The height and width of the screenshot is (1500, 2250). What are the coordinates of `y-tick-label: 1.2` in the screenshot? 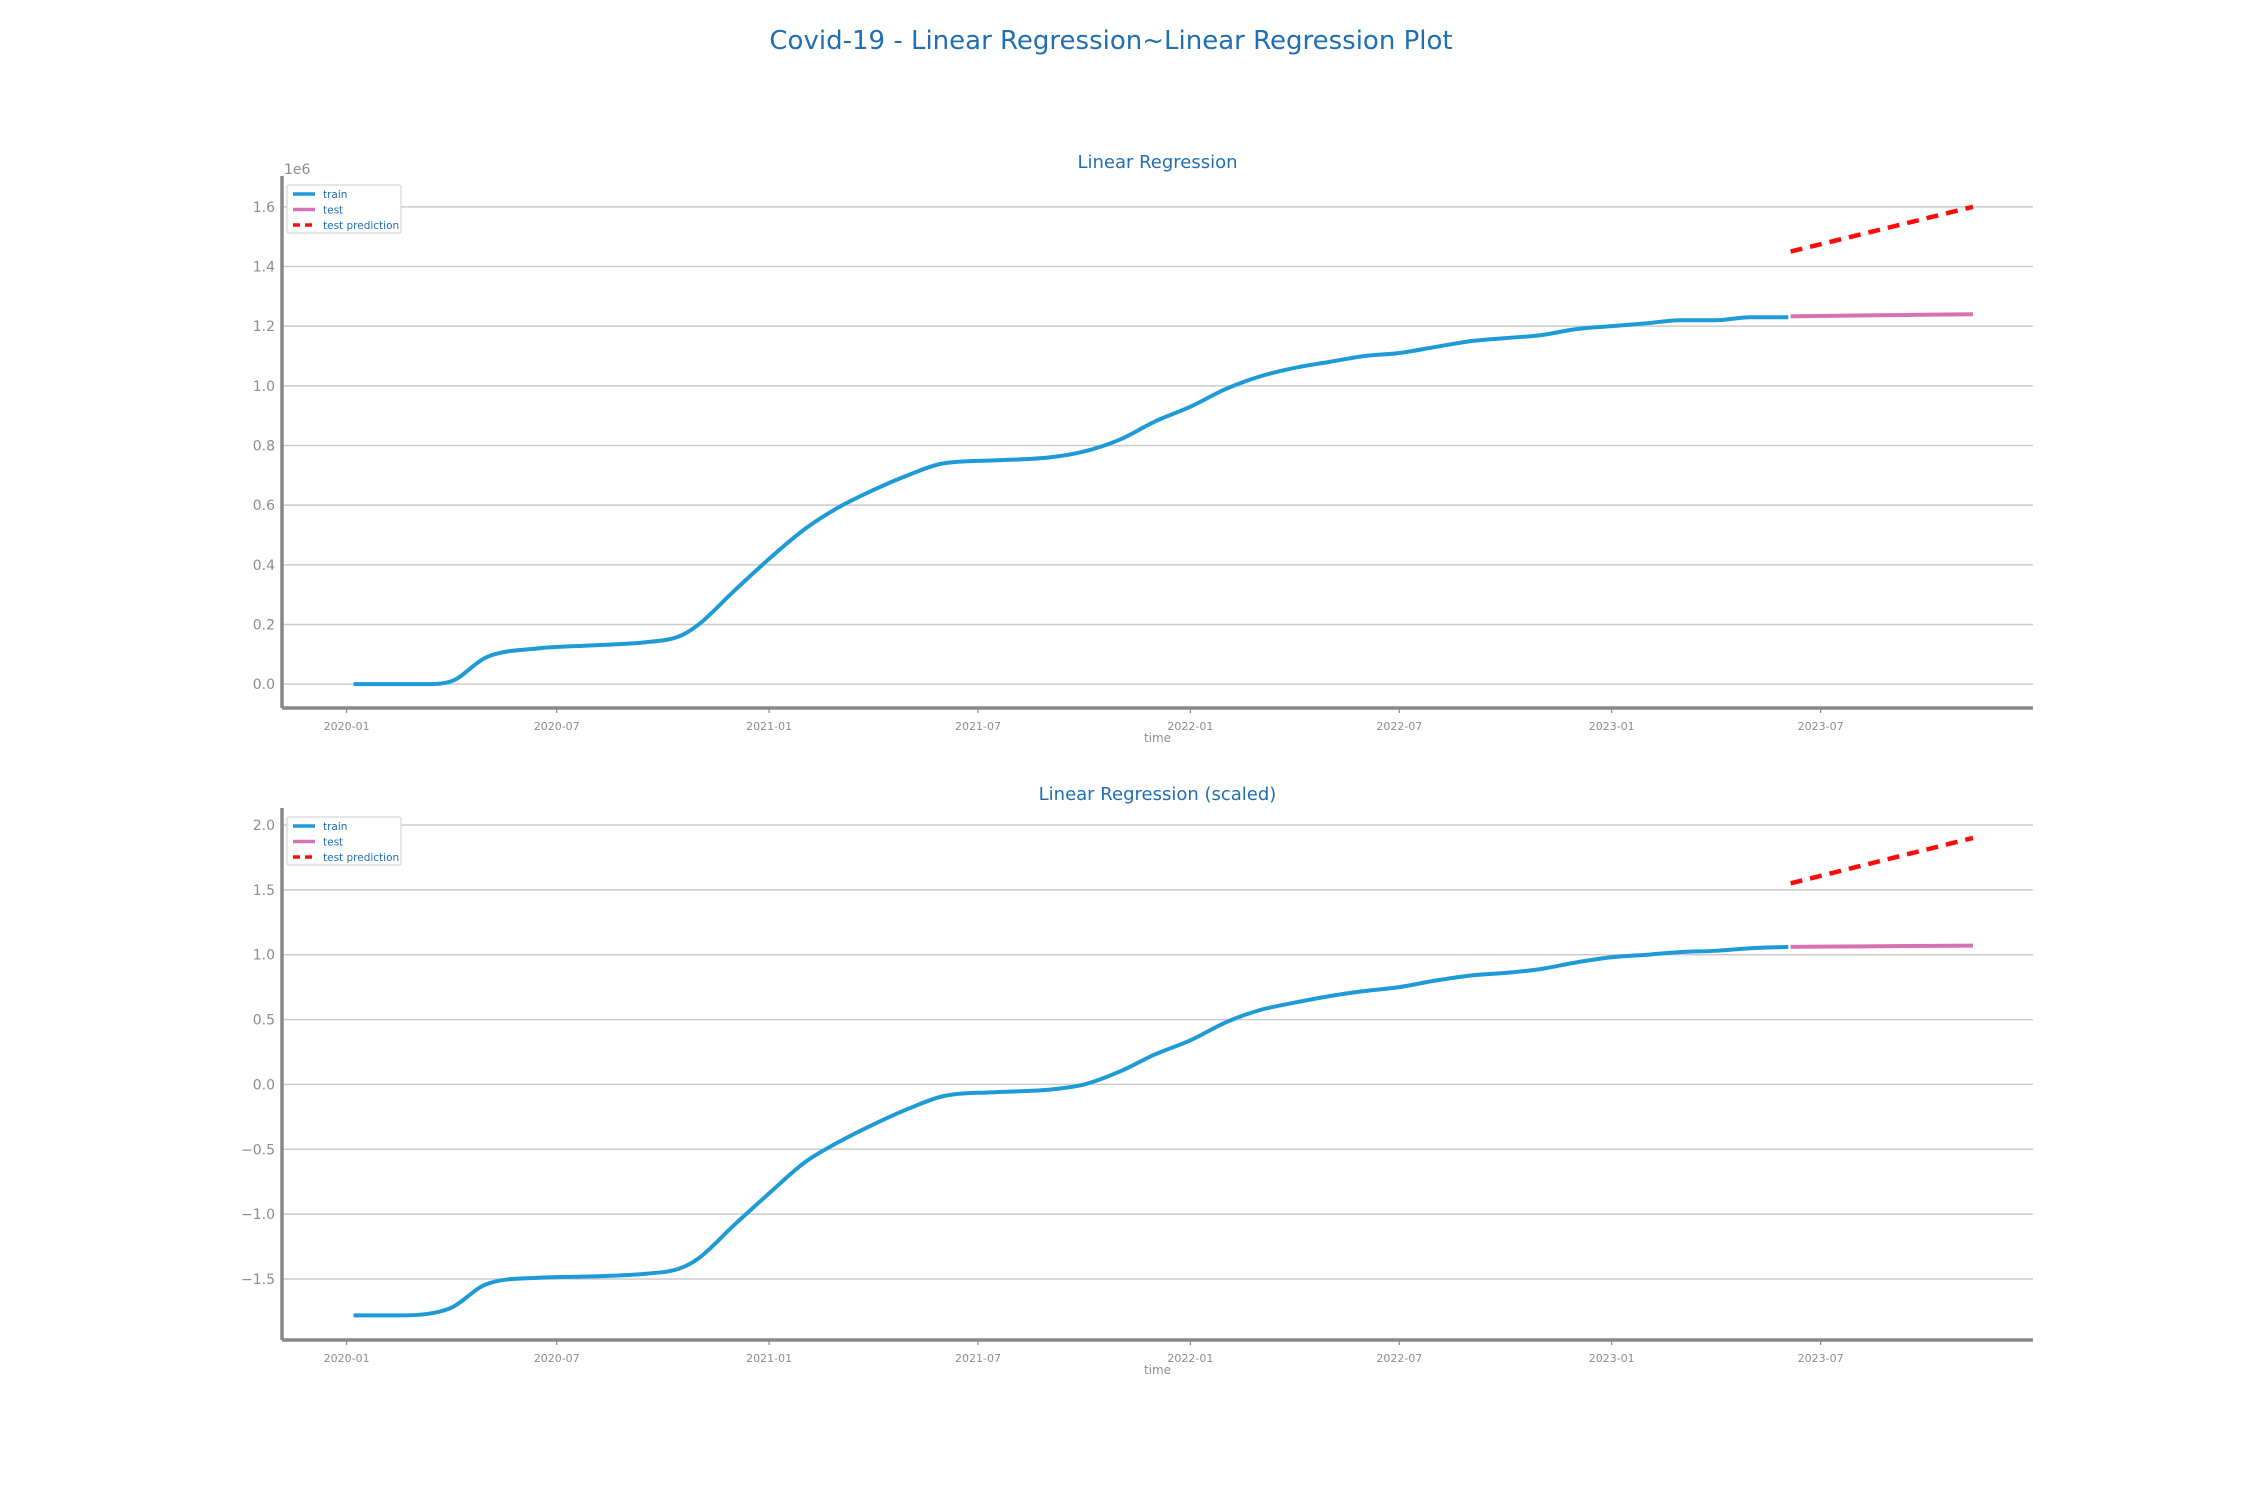 It's located at (264, 327).